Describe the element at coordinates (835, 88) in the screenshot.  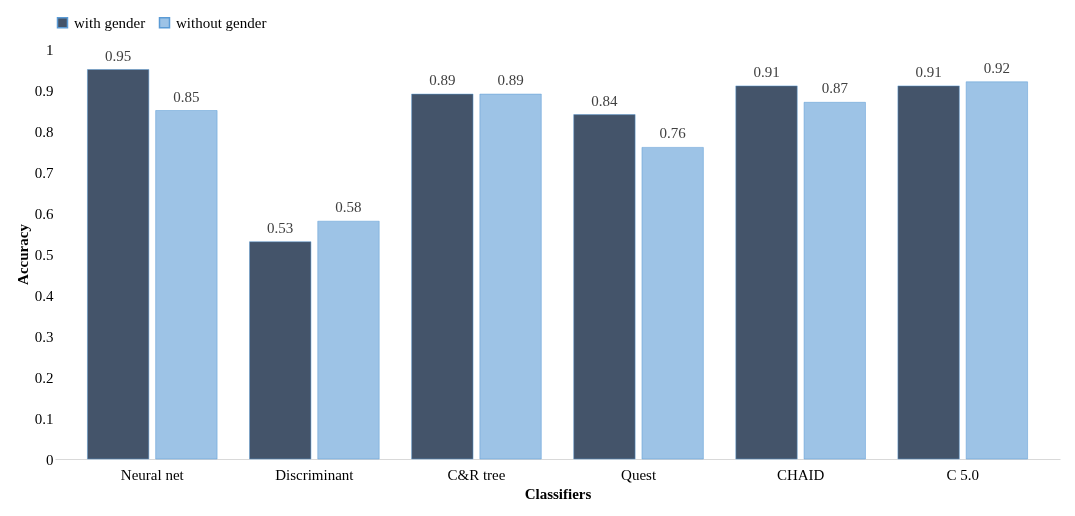
I see `data-label: 0.87` at that location.